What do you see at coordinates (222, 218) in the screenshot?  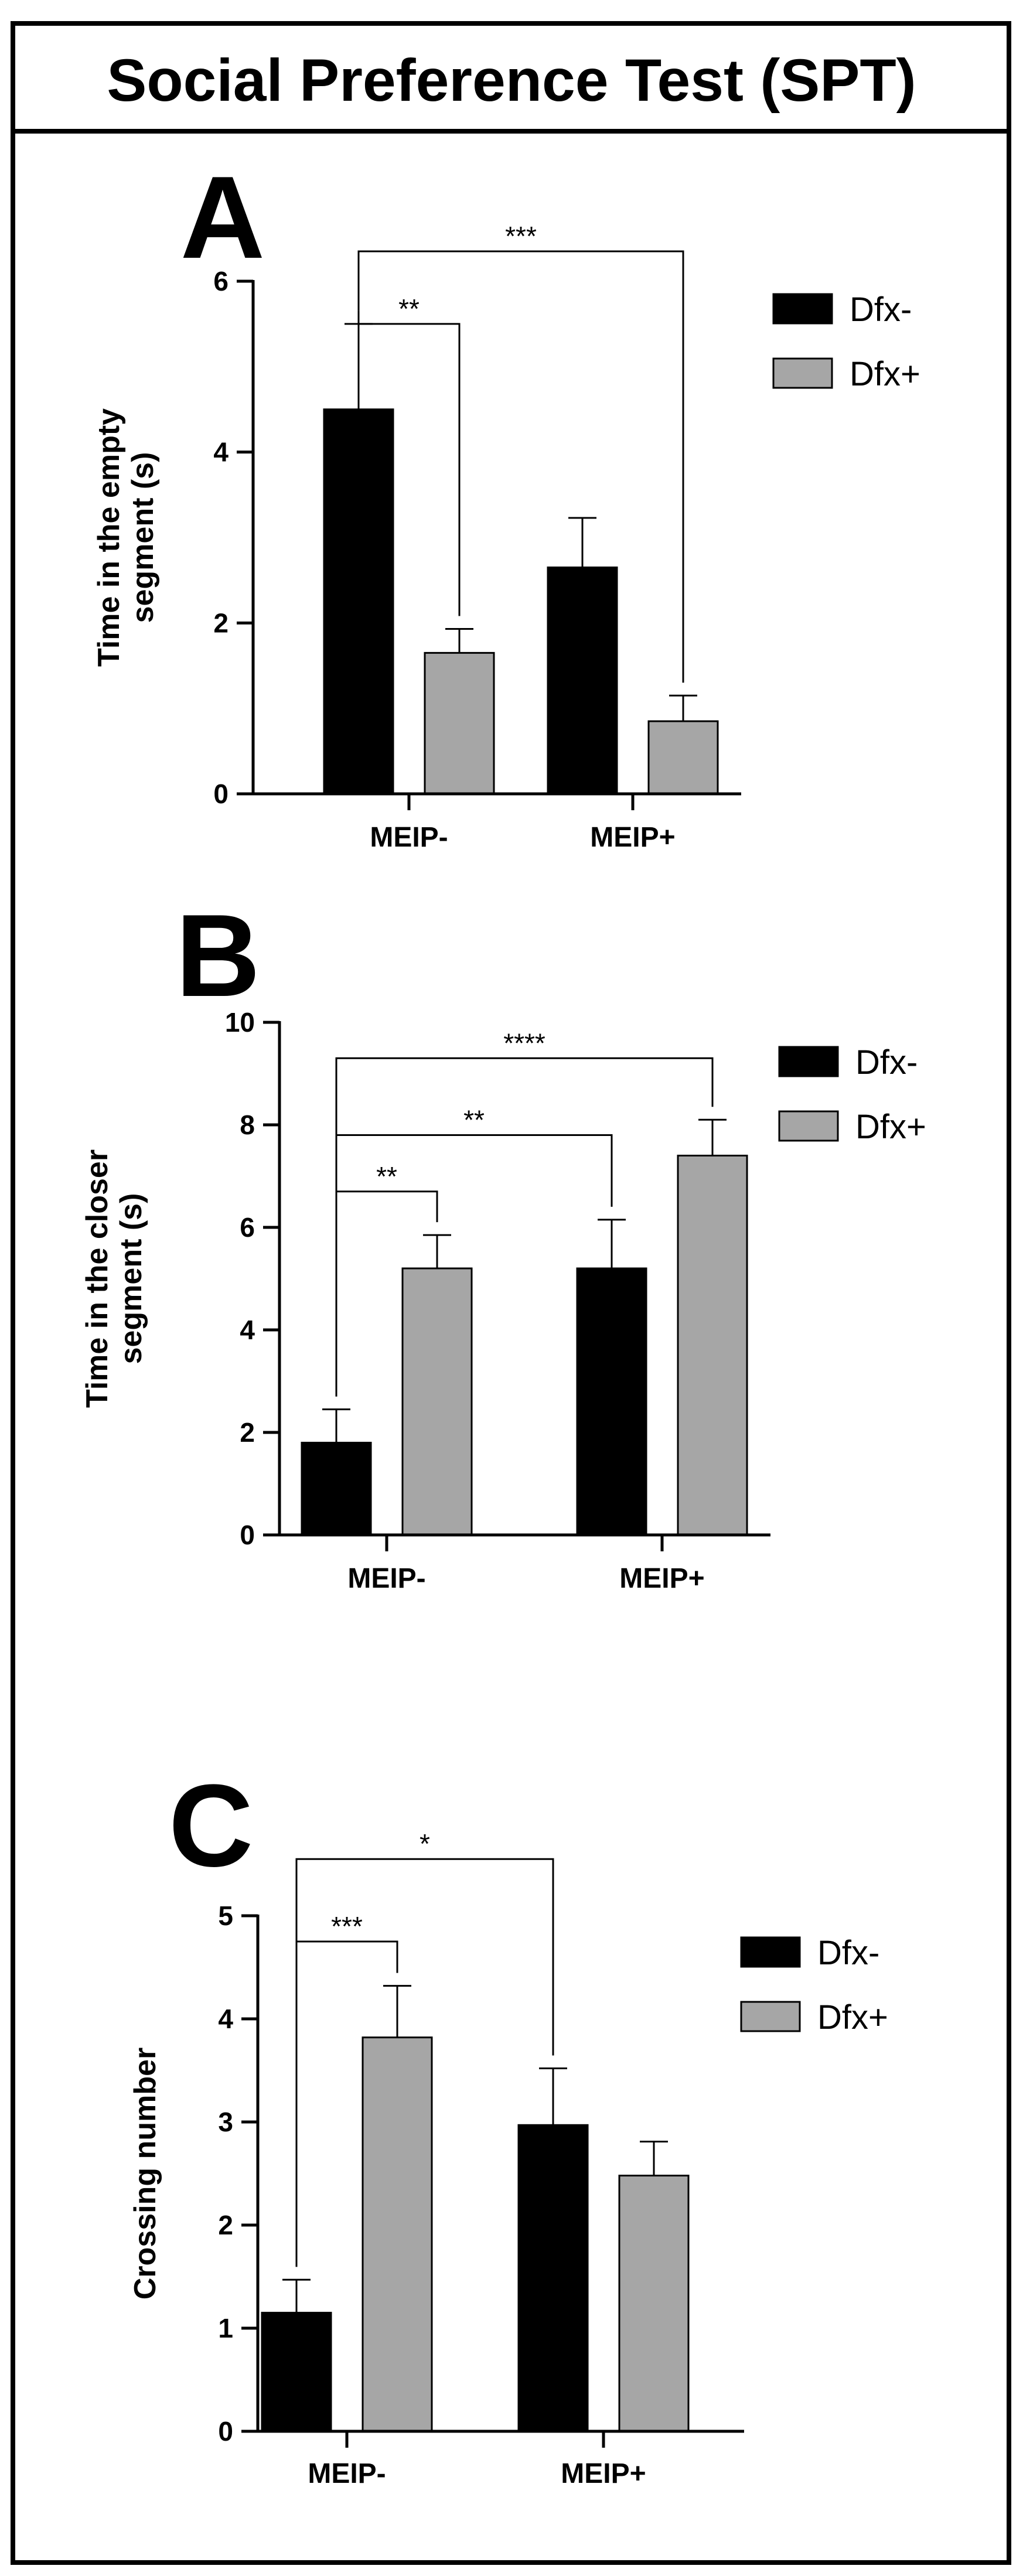 I see `panel-letter: A` at bounding box center [222, 218].